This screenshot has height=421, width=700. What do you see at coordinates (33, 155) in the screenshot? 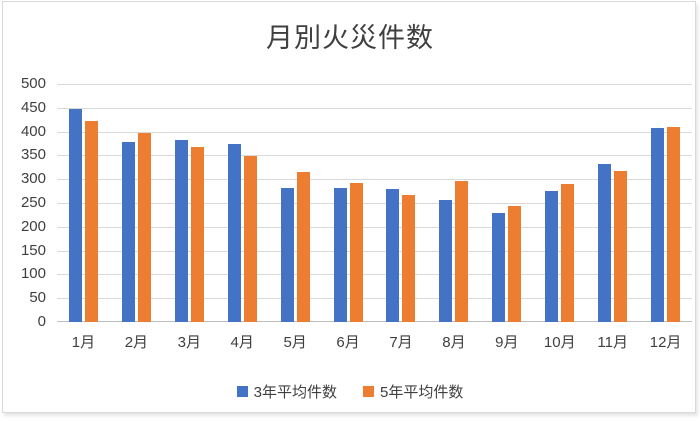
I see `y-tick-label: 350` at bounding box center [33, 155].